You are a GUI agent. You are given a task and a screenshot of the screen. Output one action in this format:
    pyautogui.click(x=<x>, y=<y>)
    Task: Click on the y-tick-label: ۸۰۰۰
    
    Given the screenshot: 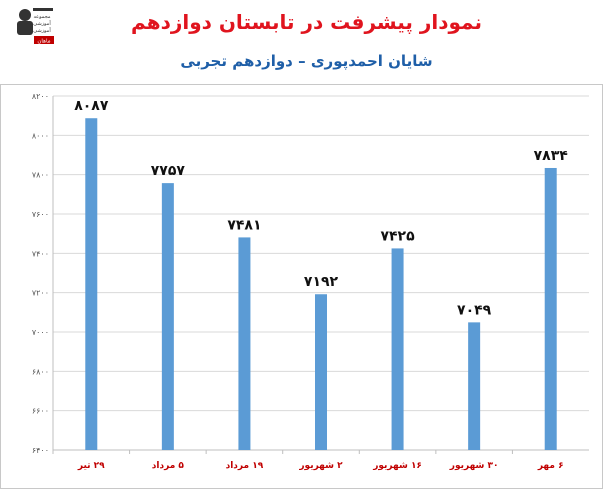 What is the action you would take?
    pyautogui.click(x=40, y=135)
    